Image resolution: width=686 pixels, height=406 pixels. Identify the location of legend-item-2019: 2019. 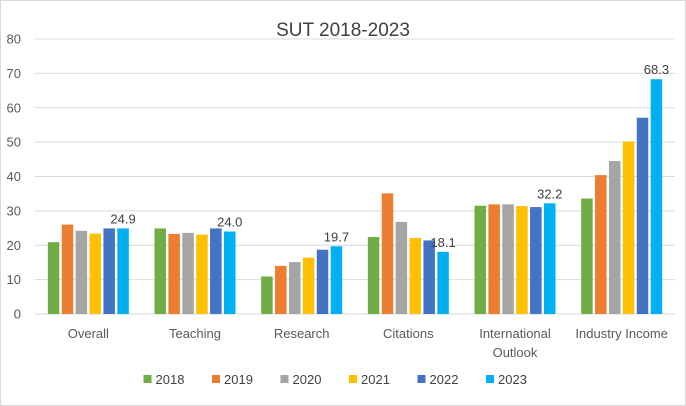
(232, 379).